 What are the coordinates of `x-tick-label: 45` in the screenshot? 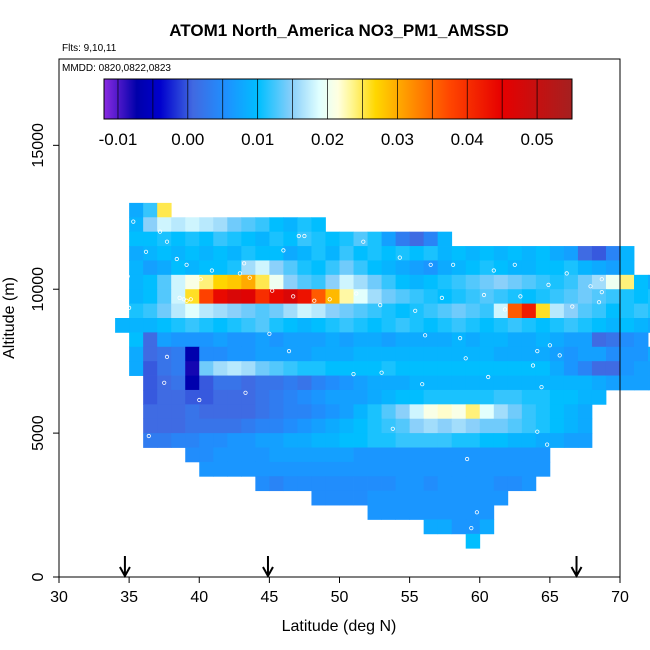 It's located at (269, 597).